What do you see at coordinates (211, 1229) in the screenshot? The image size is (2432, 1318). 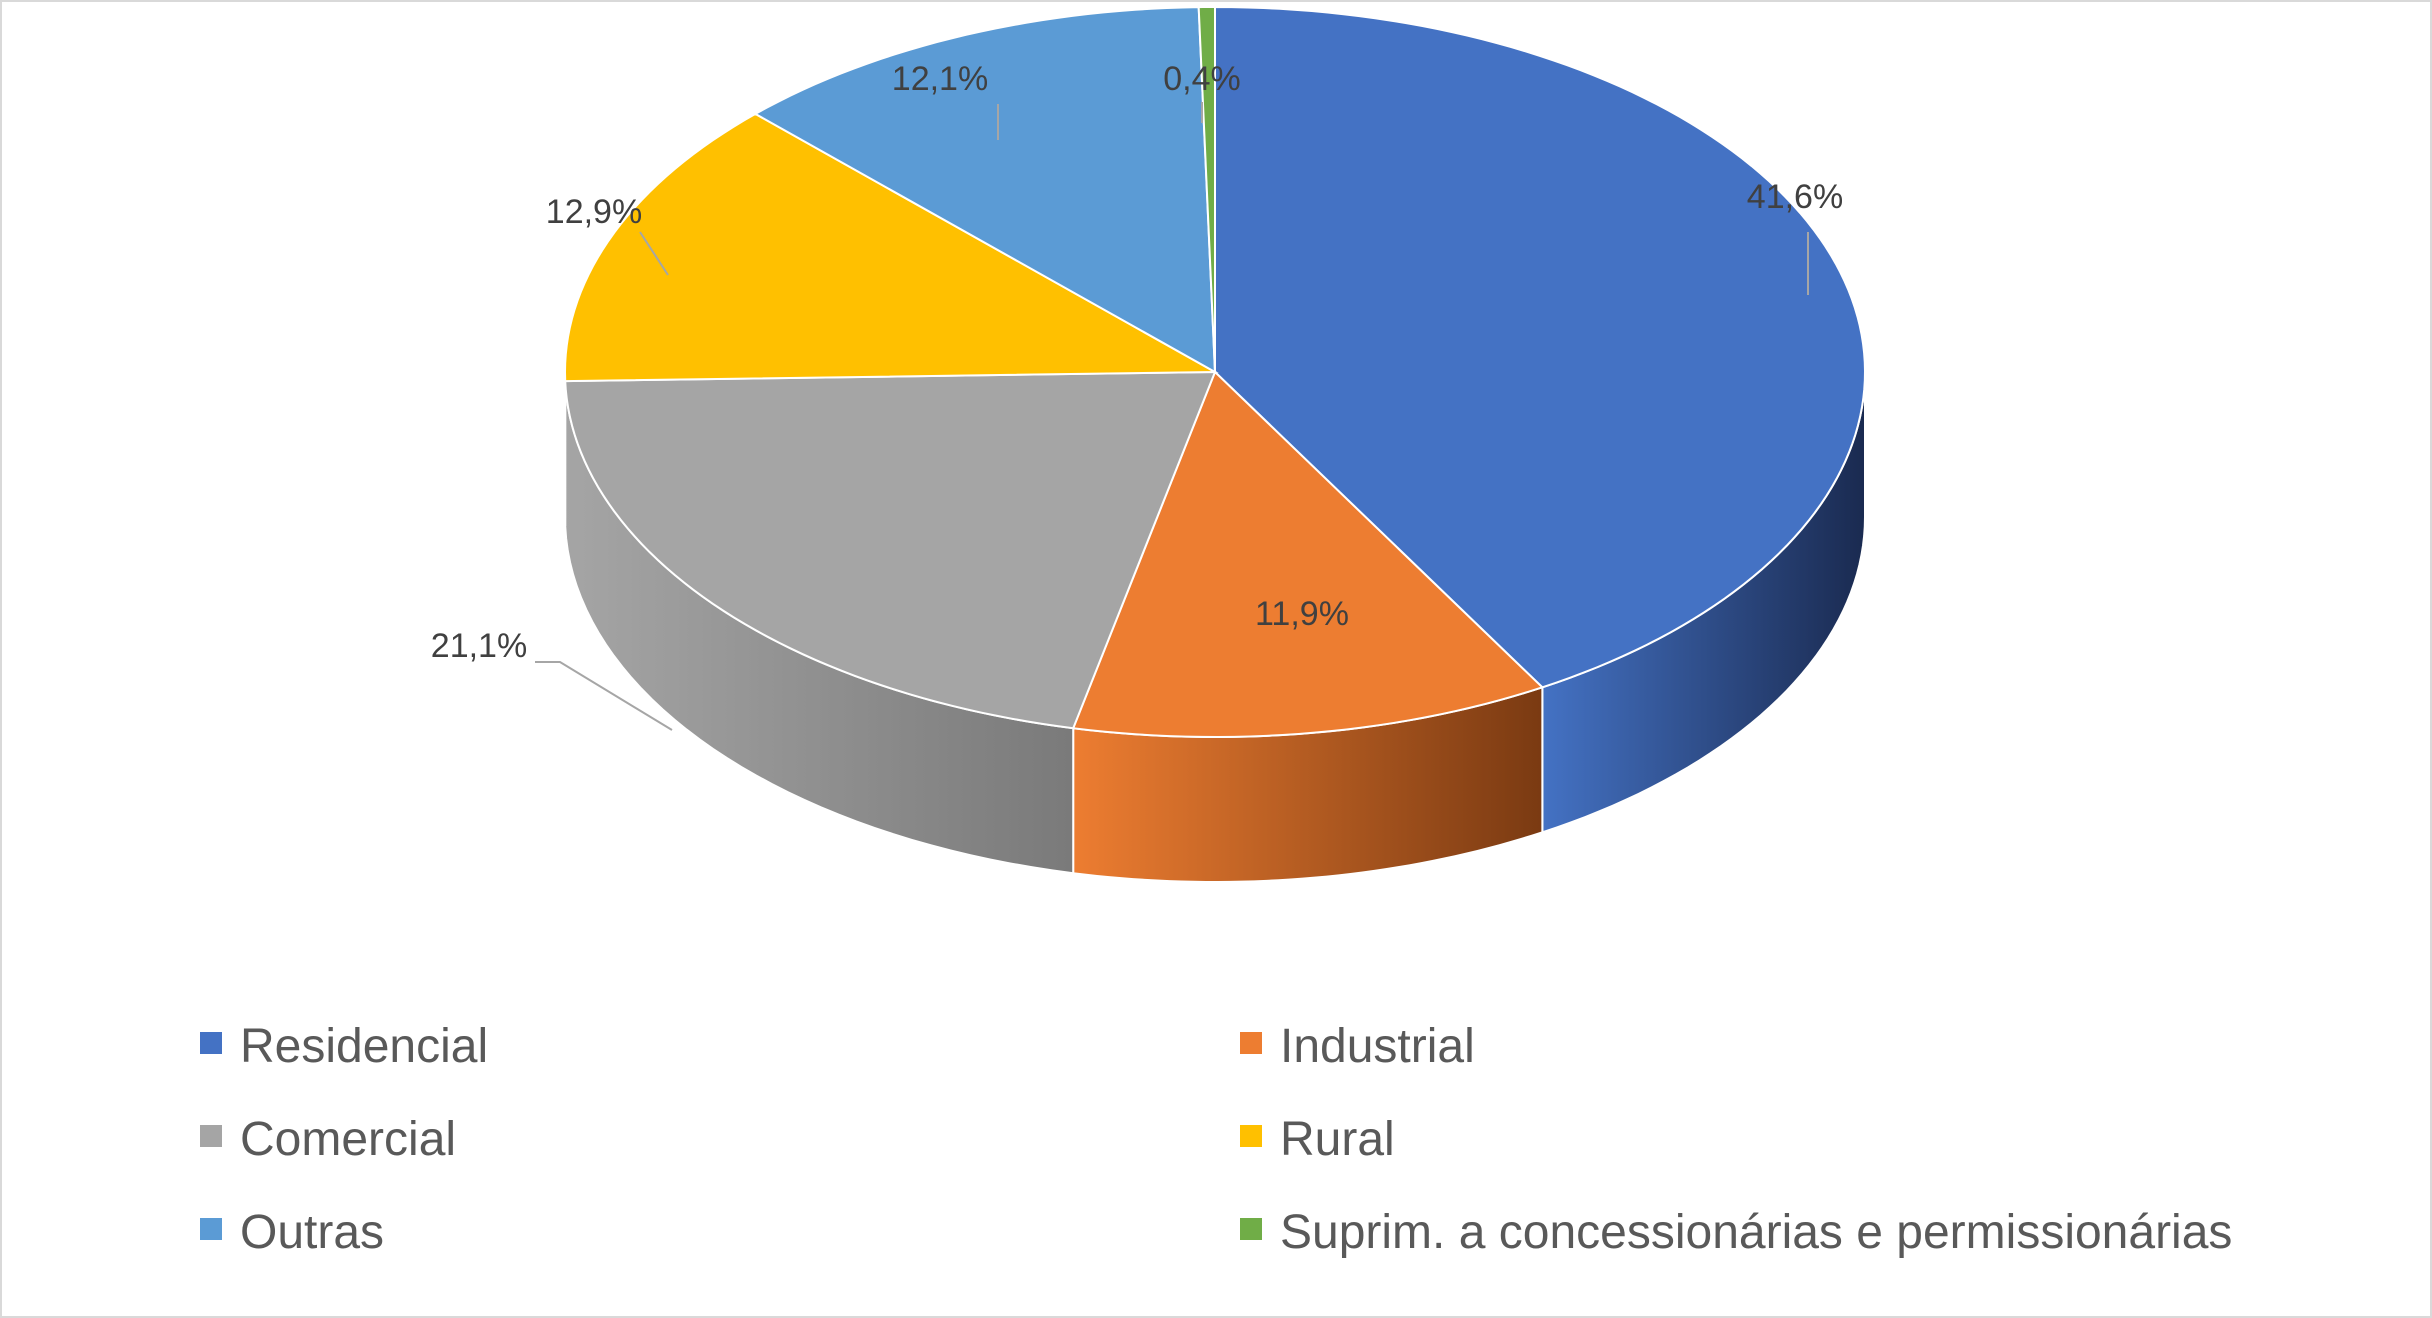 I see `legend-swatch-outras` at bounding box center [211, 1229].